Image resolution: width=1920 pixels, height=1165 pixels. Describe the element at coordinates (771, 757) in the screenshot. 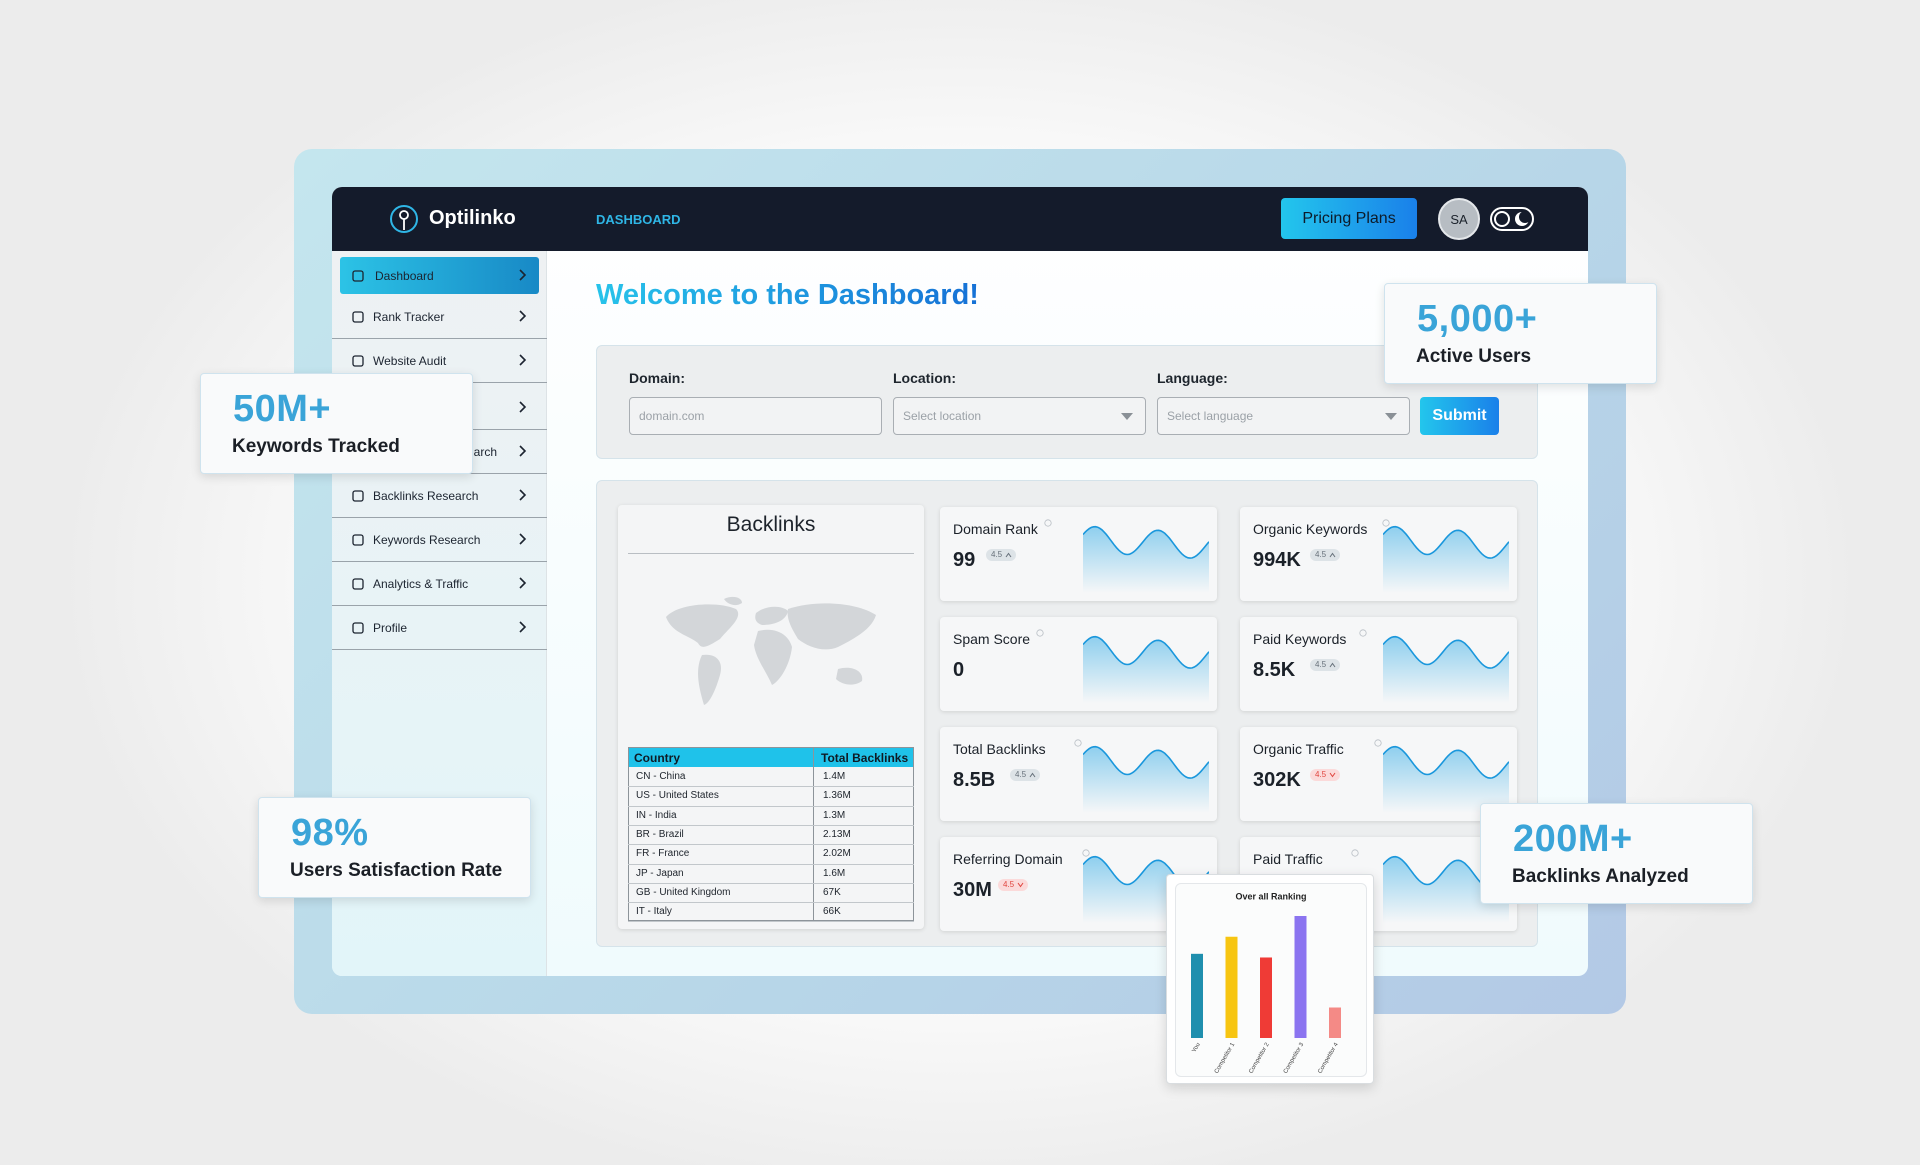

I see `table-header: Country Total Backlinks` at that location.